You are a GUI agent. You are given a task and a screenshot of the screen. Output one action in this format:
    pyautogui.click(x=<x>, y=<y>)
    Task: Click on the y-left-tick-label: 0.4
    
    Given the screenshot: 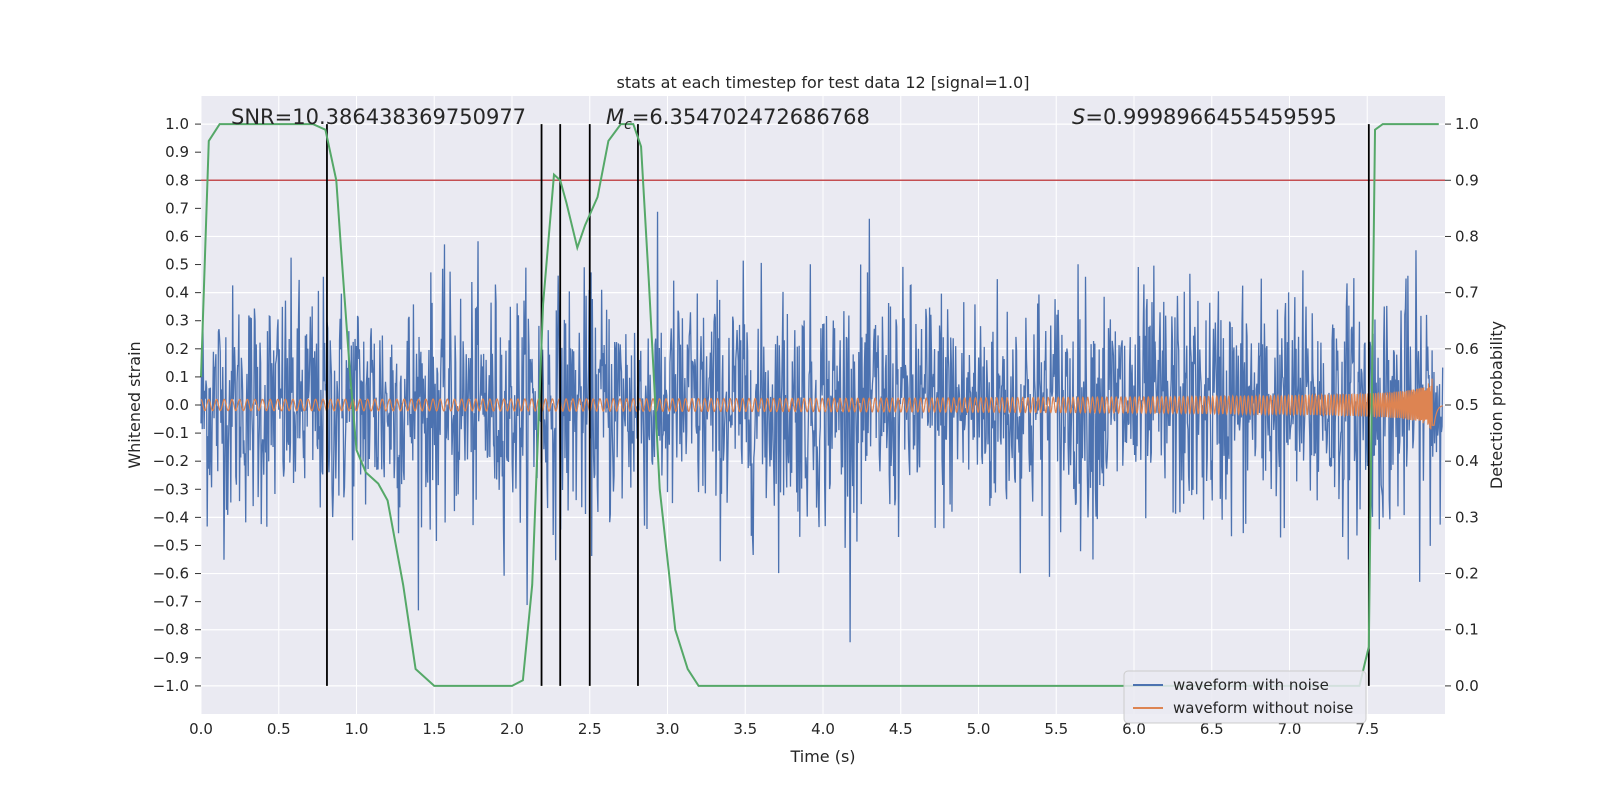 What is the action you would take?
    pyautogui.click(x=177, y=293)
    